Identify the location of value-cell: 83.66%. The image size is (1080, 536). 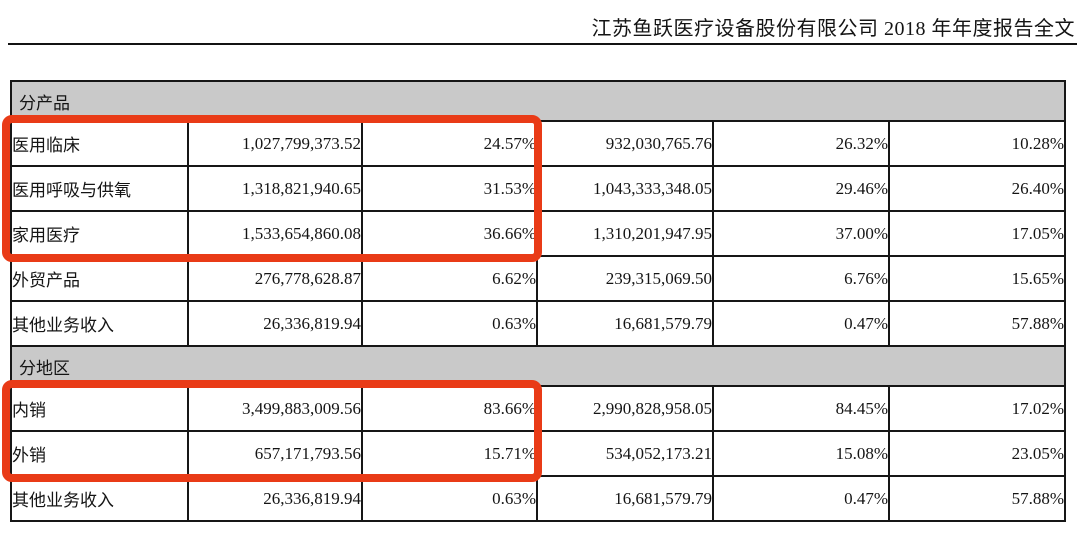
(449, 408).